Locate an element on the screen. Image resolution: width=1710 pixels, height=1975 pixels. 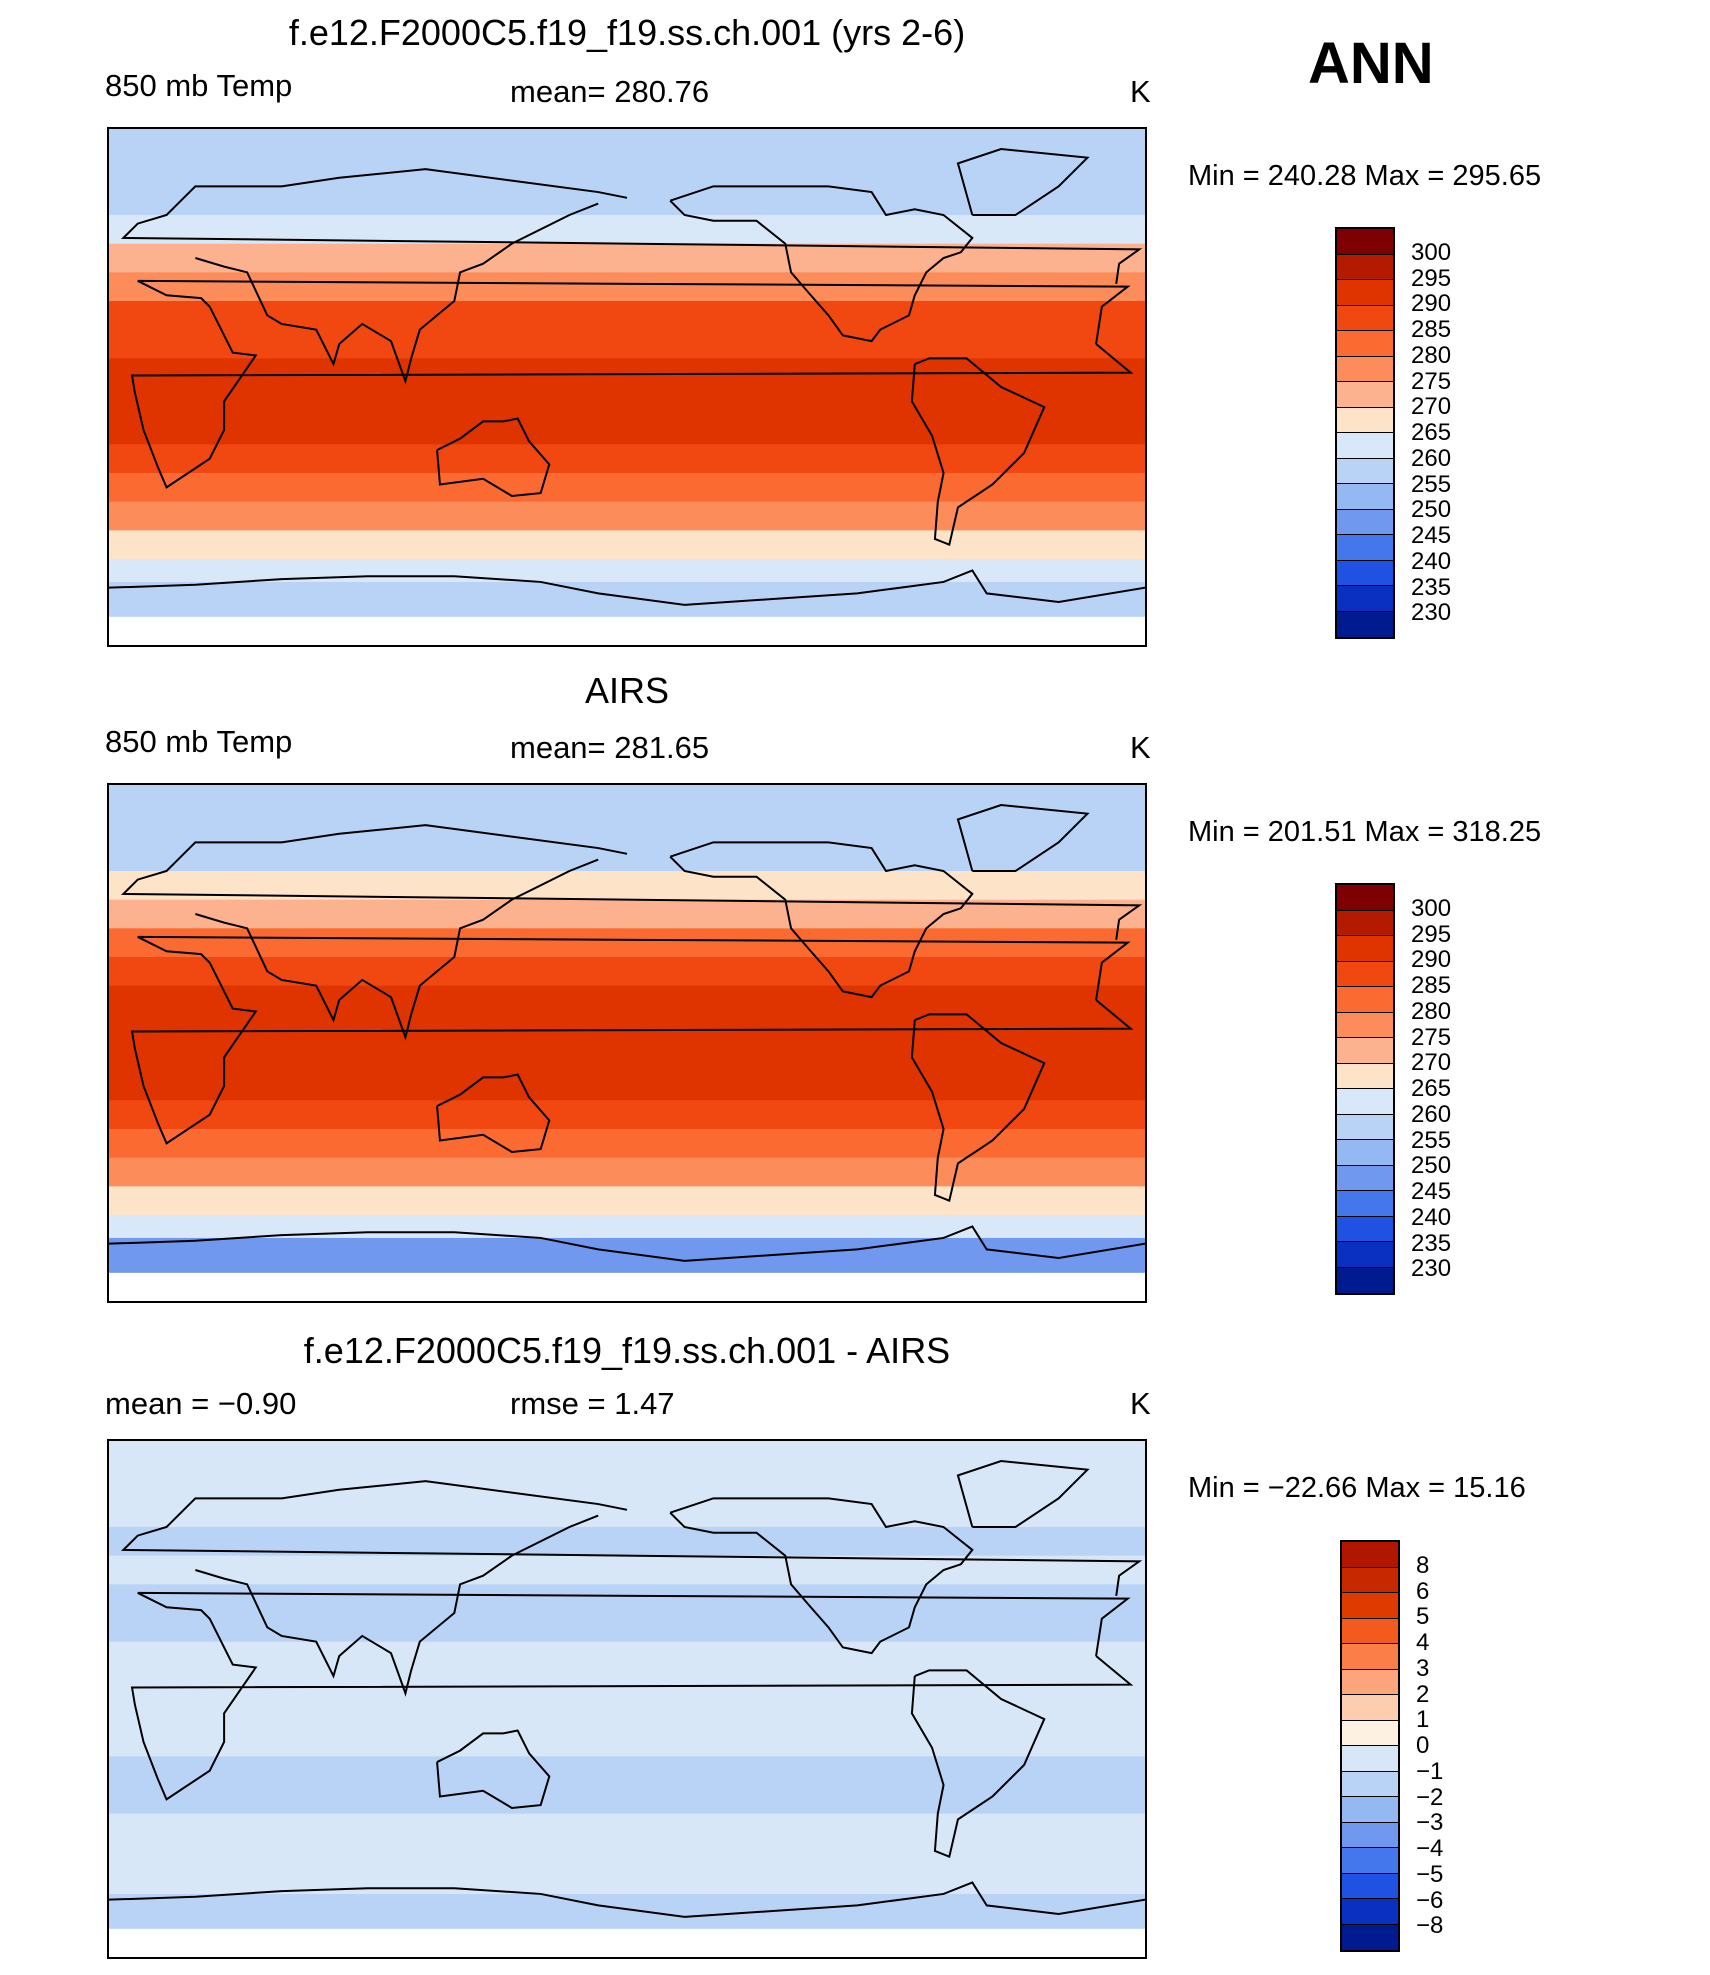
colorbar-tick-label: 245 is located at coordinates (1431, 535).